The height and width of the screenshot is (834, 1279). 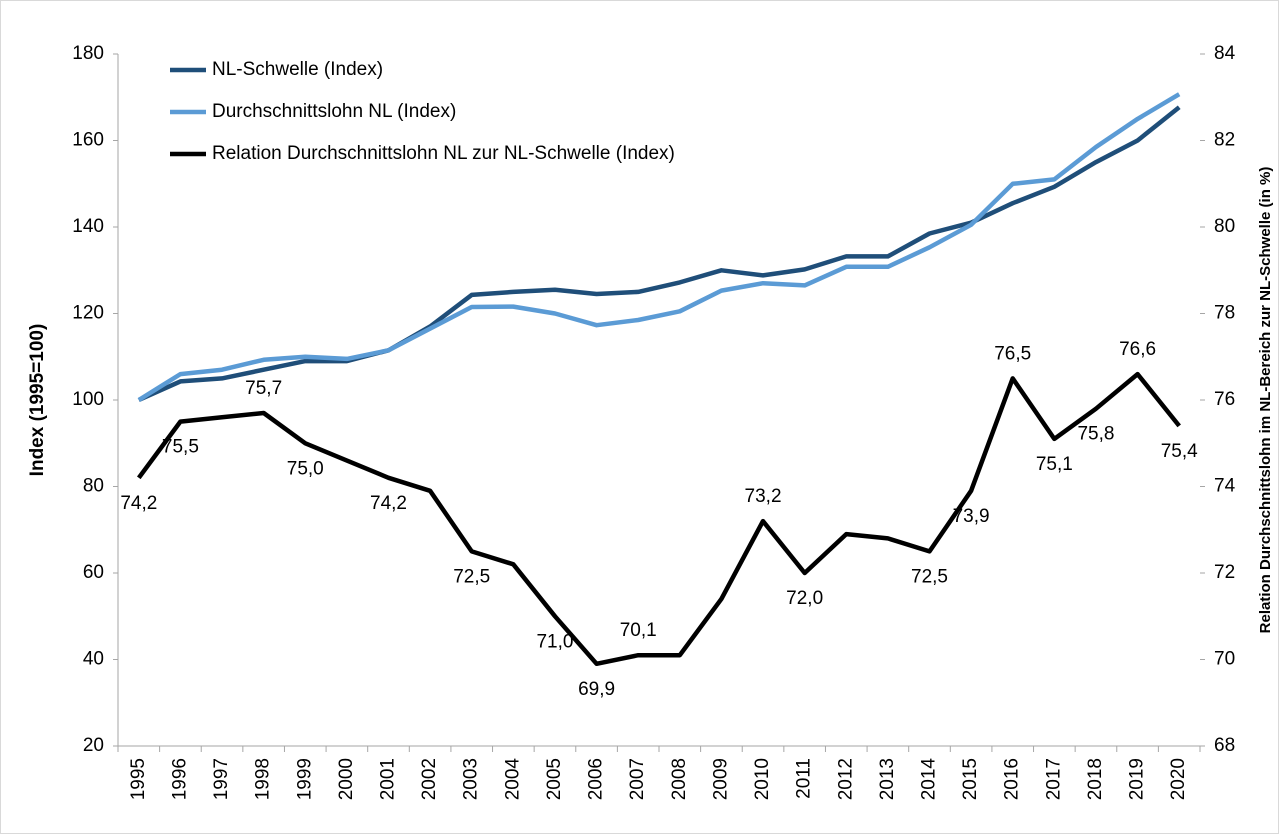 What do you see at coordinates (1012, 353) in the screenshot?
I see `data-label: 76,5` at bounding box center [1012, 353].